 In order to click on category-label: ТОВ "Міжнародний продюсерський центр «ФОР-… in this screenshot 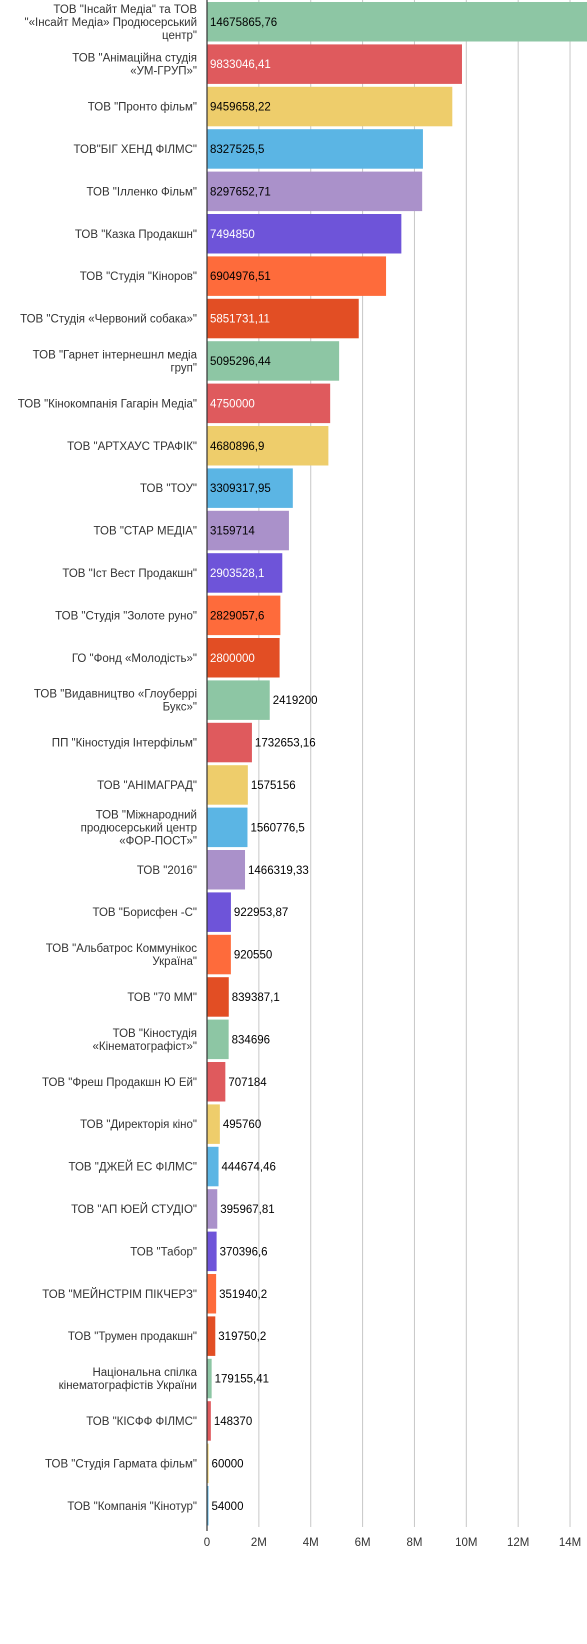, I will do `click(139, 828)`.